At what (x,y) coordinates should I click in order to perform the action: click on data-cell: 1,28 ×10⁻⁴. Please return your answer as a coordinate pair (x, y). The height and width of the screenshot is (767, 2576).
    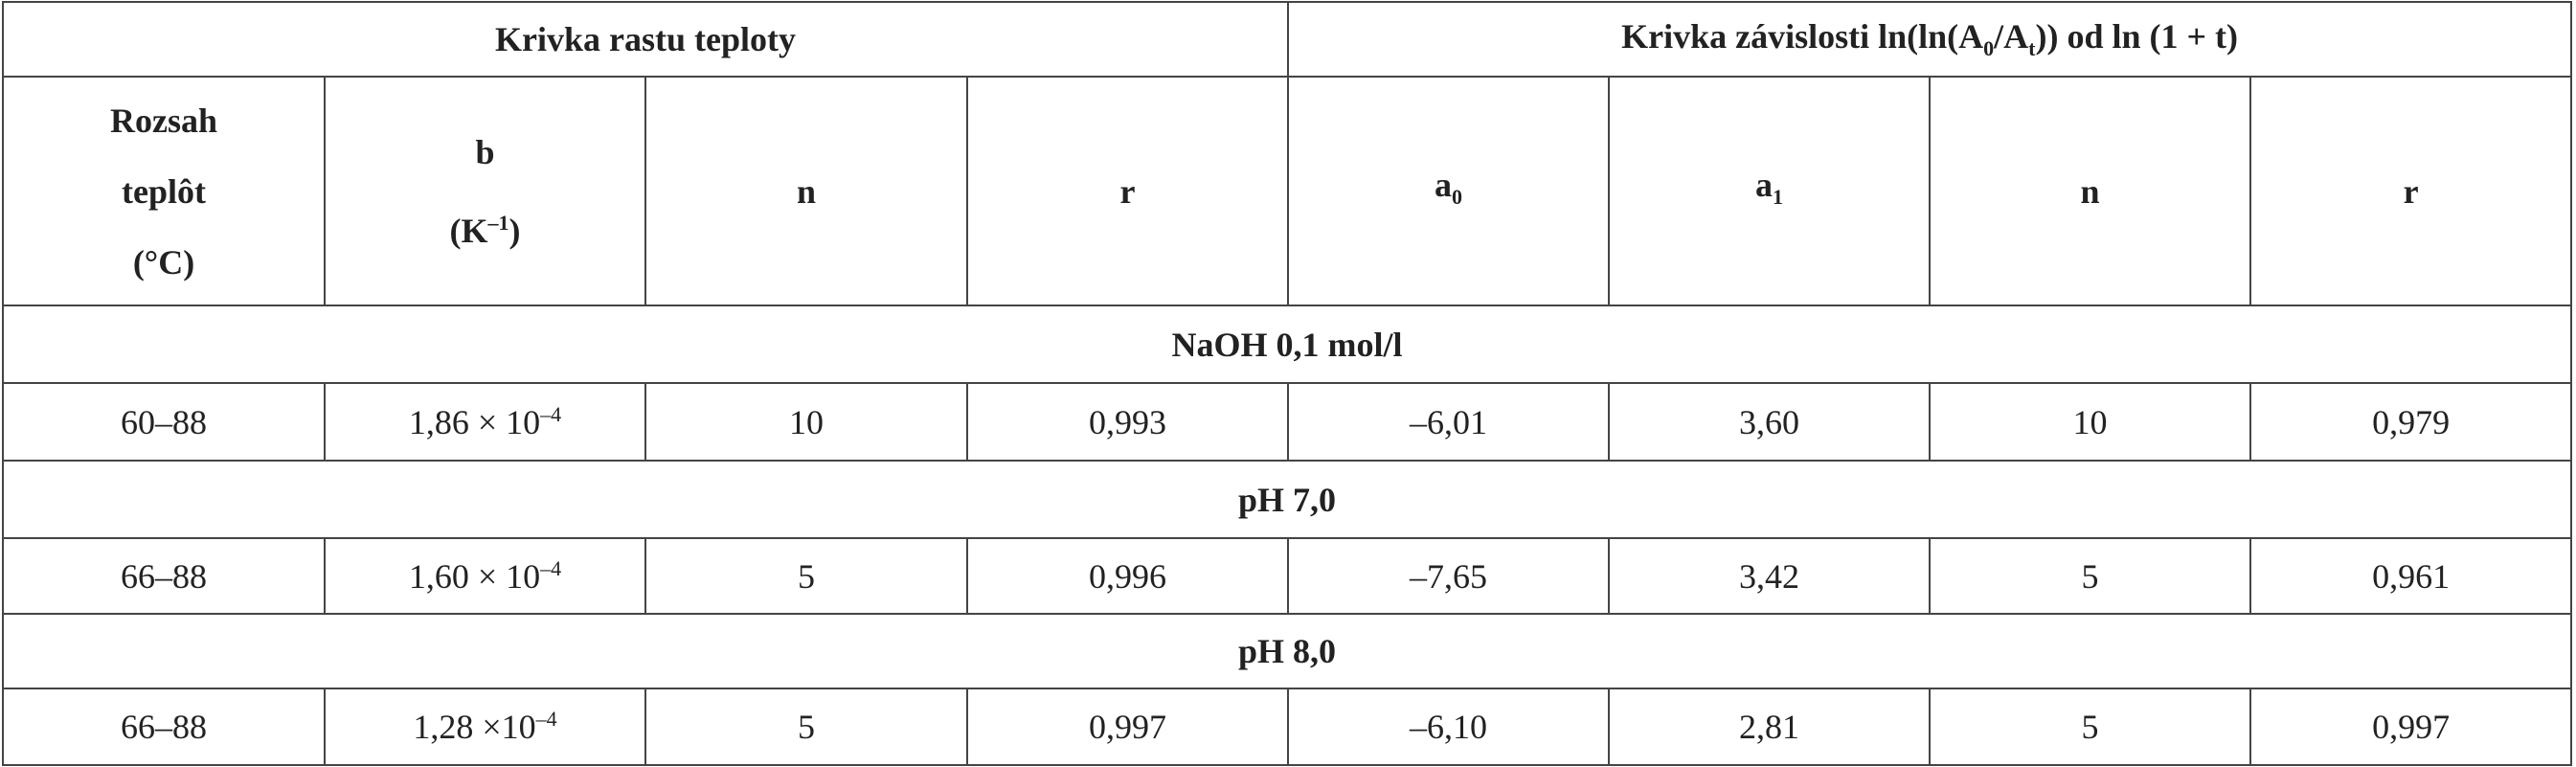
    Looking at the image, I should click on (485, 727).